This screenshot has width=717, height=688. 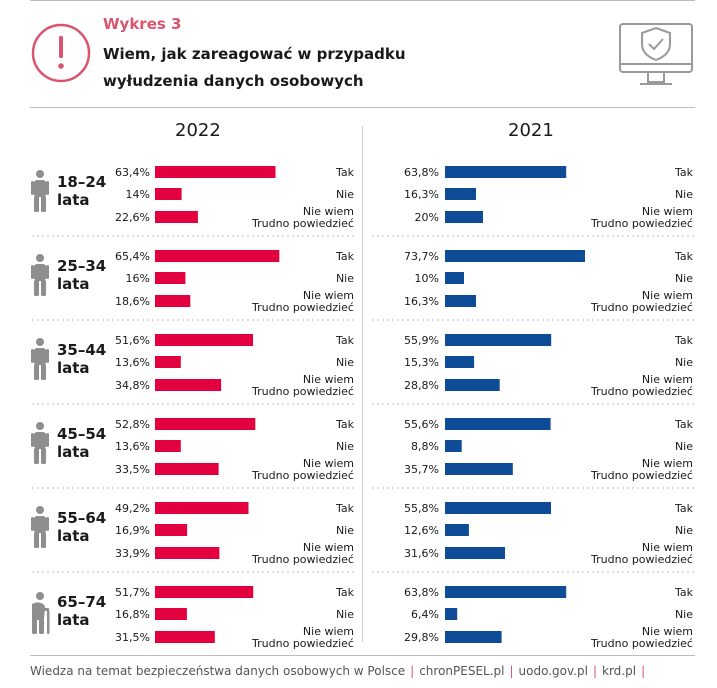 I want to click on age-group-label: 65–74, so click(x=81, y=602).